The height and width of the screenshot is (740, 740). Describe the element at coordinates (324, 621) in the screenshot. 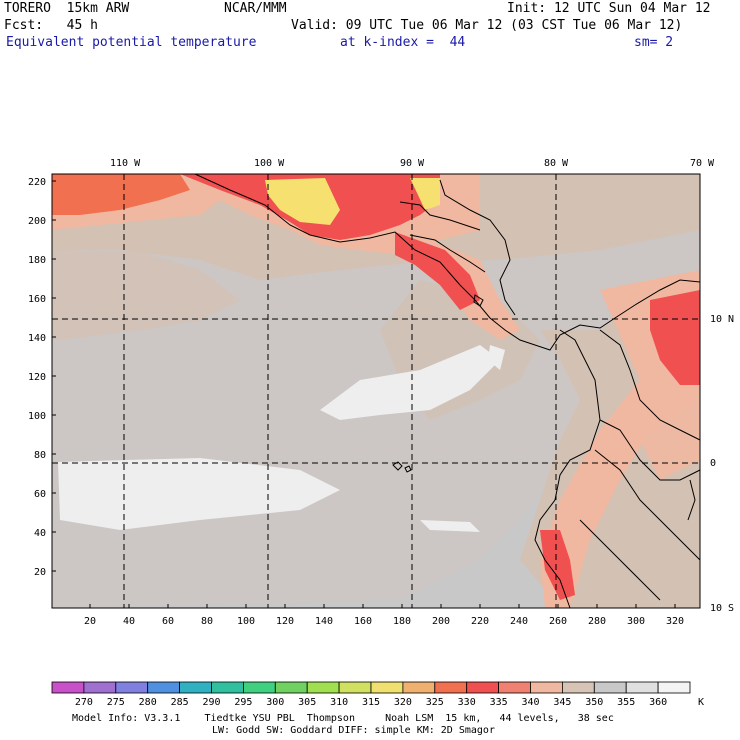

I see `x-tick-label: 140` at that location.